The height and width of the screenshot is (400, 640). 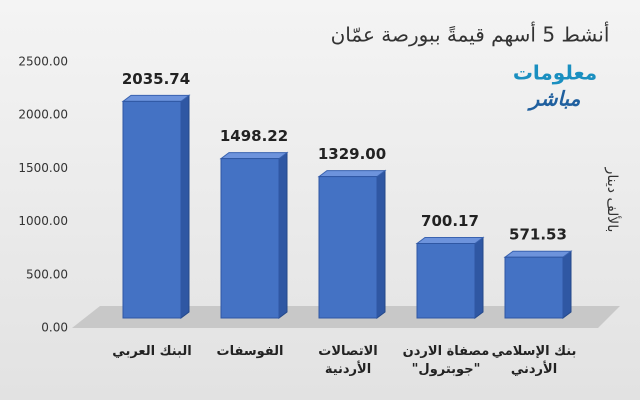 I want to click on logo-line: معلومات, so click(x=555, y=73).